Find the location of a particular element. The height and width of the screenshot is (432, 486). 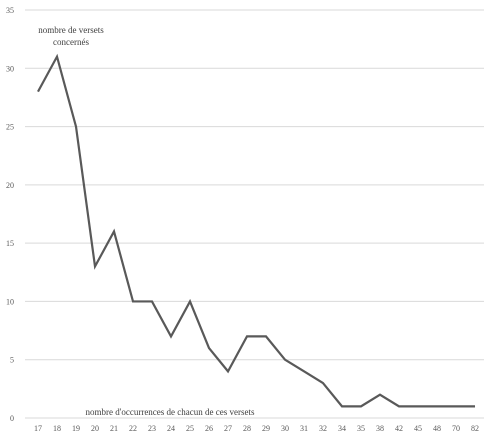

x-tick-label: 35 is located at coordinates (361, 428).